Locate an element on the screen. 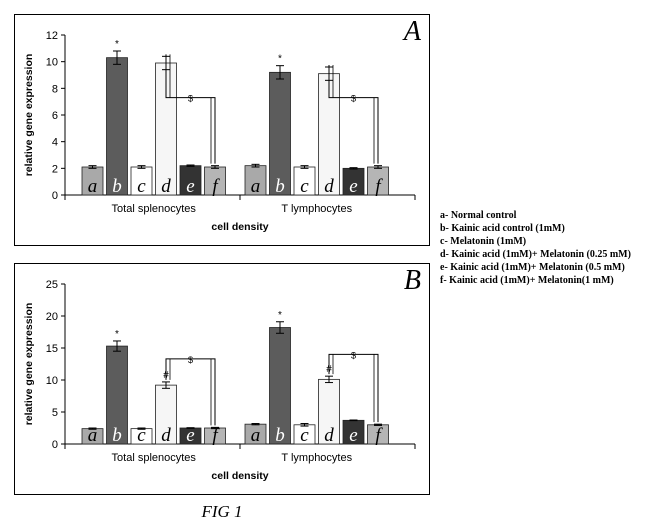 This screenshot has width=666, height=528. y-tick-label: 6 is located at coordinates (55, 116).